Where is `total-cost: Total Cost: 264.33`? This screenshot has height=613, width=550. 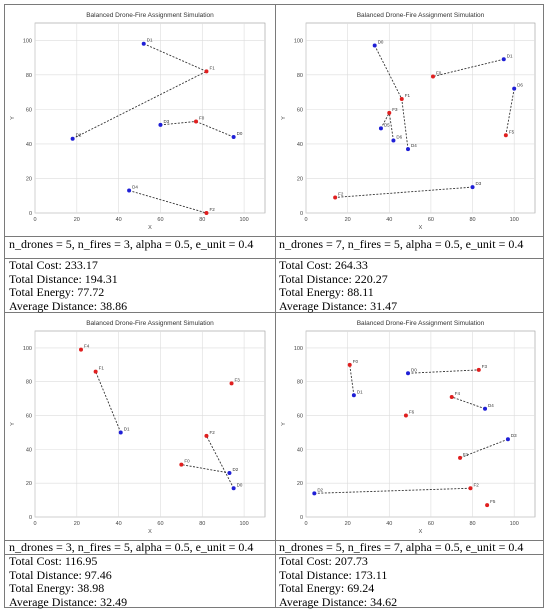 total-cost: Total Cost: 264.33 is located at coordinates (323, 265).